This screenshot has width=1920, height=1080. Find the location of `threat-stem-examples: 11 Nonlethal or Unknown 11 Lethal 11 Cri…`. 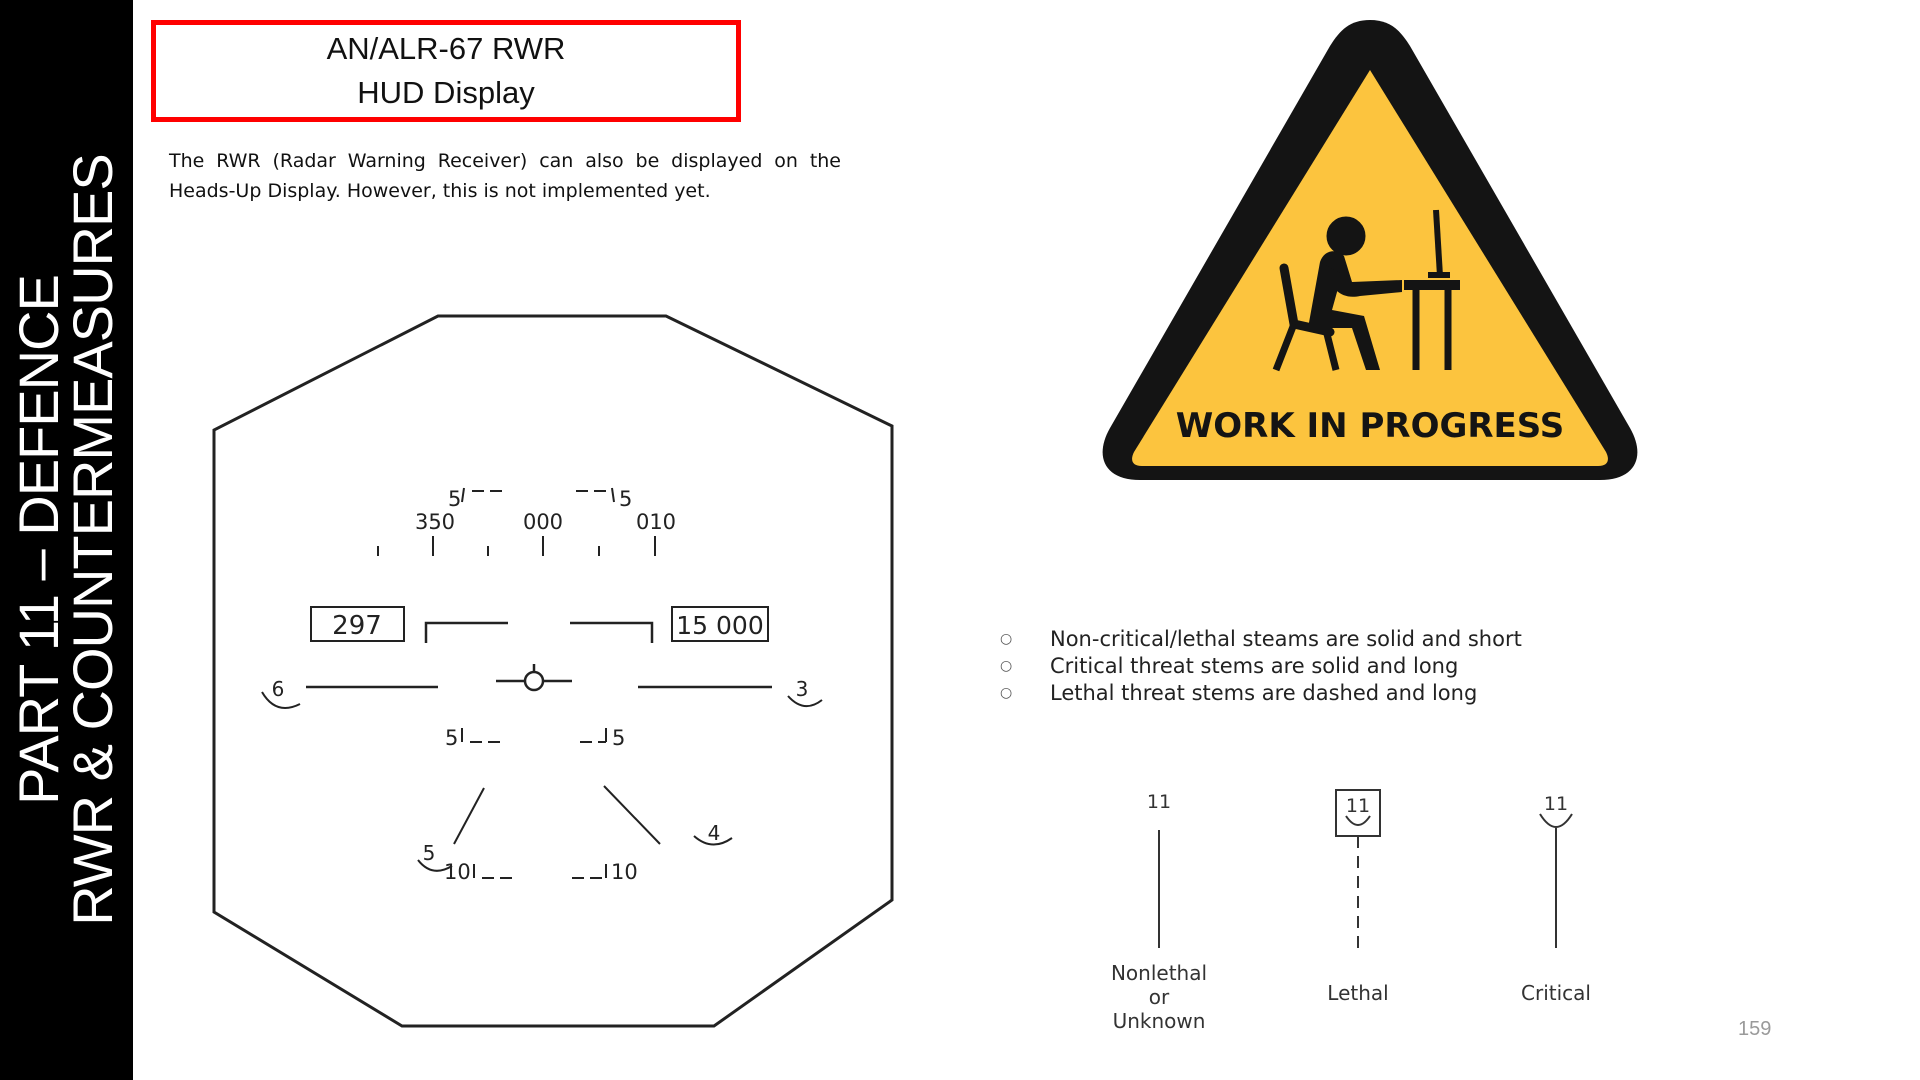

threat-stem-examples: 11 Nonlethal or Unknown 11 Lethal 11 Cri… is located at coordinates (1351, 911).